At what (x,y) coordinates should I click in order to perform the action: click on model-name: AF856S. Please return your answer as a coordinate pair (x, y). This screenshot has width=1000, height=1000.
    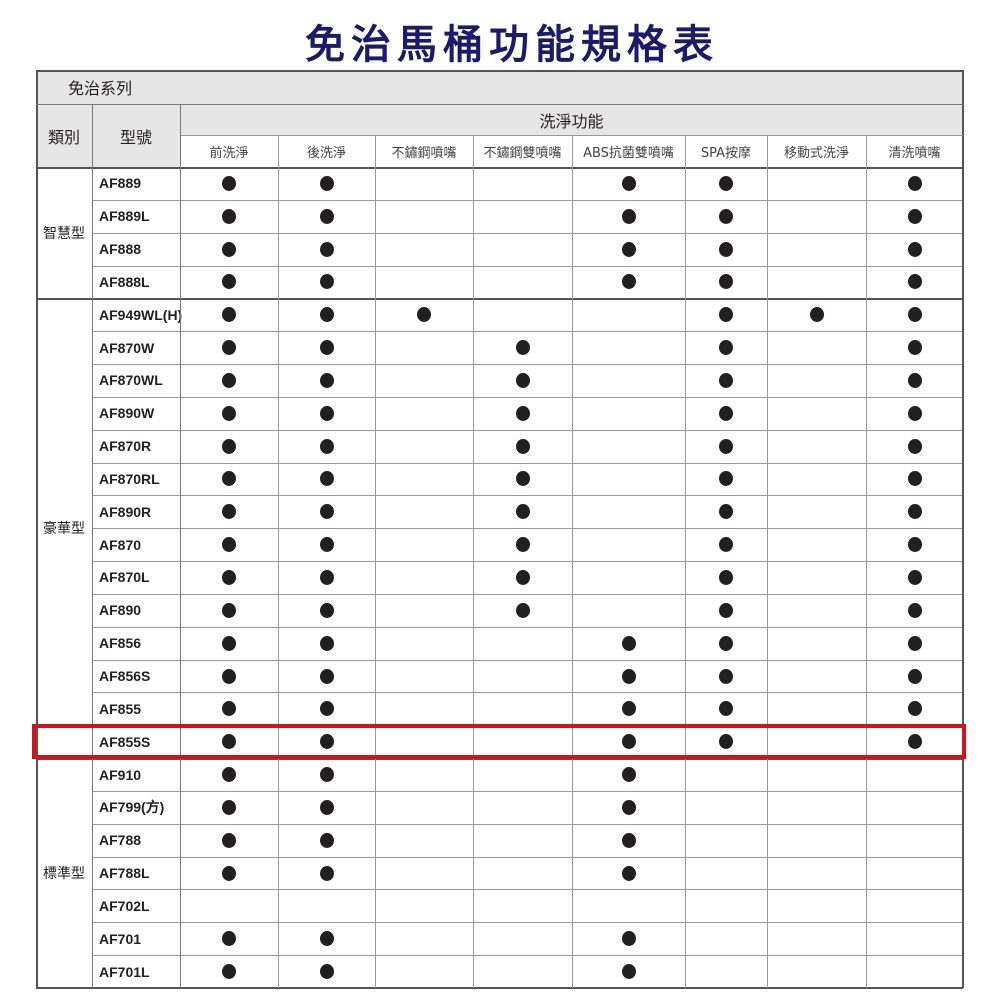
    Looking at the image, I should click on (125, 676).